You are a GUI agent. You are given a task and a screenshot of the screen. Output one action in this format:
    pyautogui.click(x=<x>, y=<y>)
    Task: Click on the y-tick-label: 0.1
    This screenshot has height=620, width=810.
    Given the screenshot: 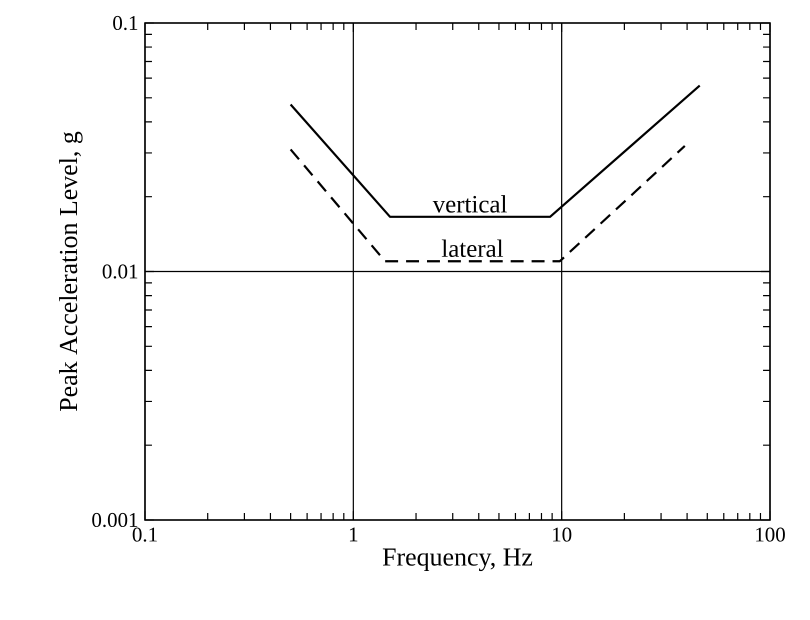 What is the action you would take?
    pyautogui.click(x=125, y=23)
    